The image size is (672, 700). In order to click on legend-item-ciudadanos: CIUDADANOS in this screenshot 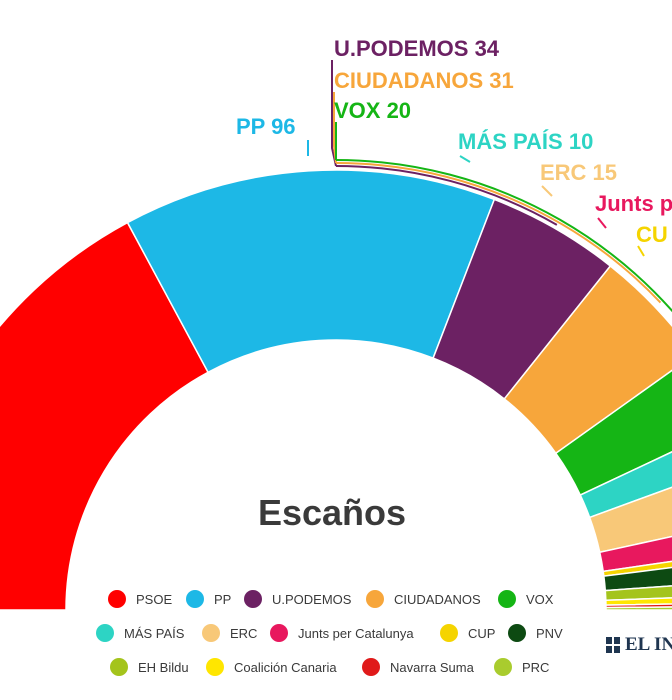, I will do `click(423, 599)`.